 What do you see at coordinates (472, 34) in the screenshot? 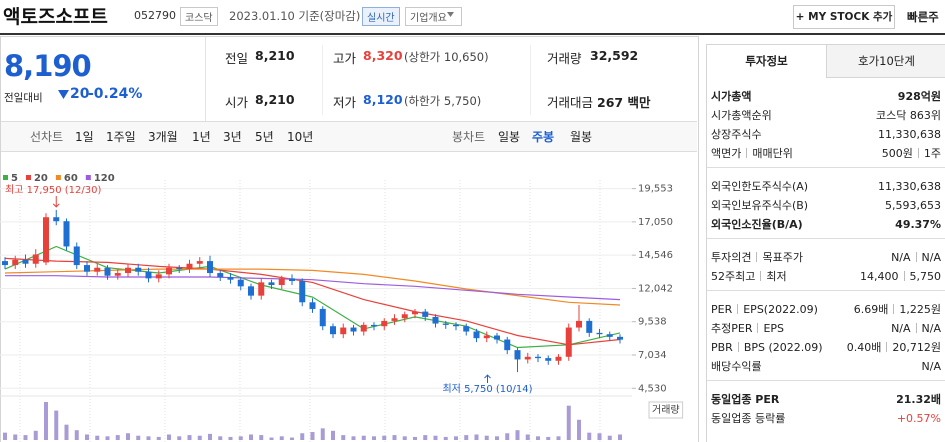
I see `header-rule` at bounding box center [472, 34].